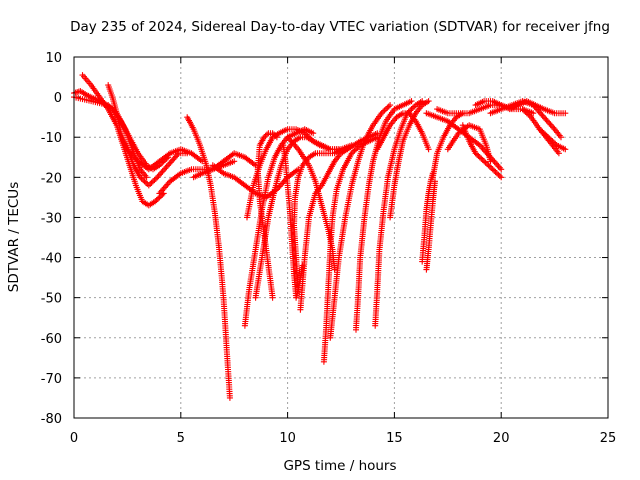  Describe the element at coordinates (58, 98) in the screenshot. I see `y-tick-label: 0` at that location.